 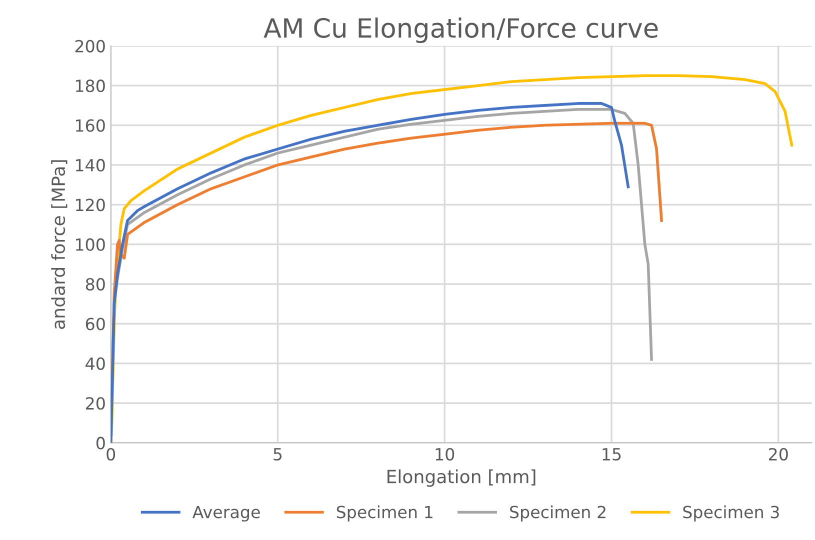 What do you see at coordinates (90, 125) in the screenshot?
I see `y-tick-label: 160` at bounding box center [90, 125].